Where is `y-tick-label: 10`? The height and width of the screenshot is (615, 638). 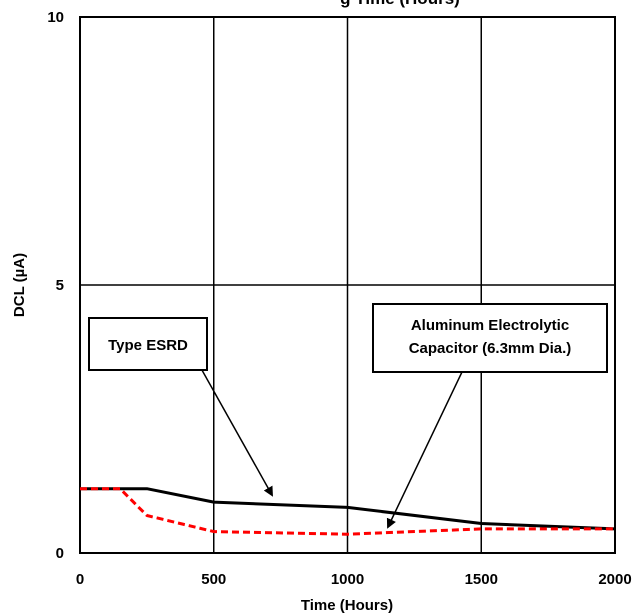 y-tick-label: 10 is located at coordinates (55, 17).